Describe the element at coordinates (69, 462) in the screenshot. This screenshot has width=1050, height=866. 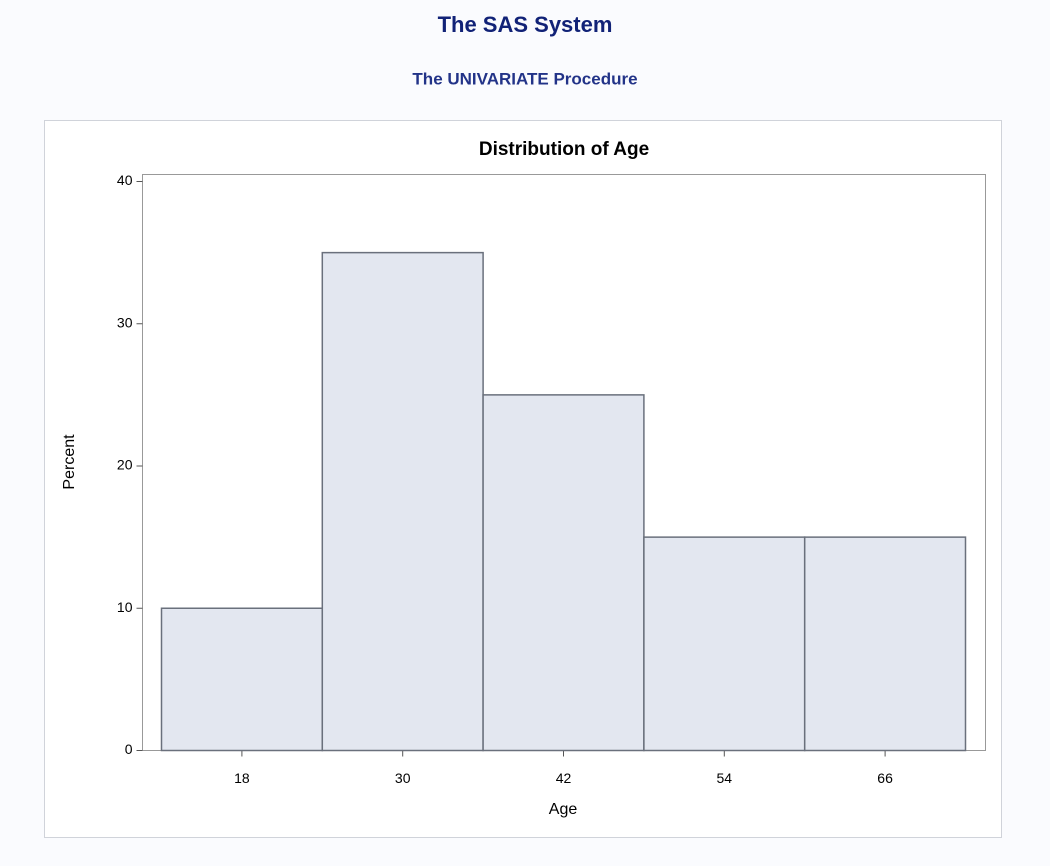
I see `y-axis-label: Percent` at that location.